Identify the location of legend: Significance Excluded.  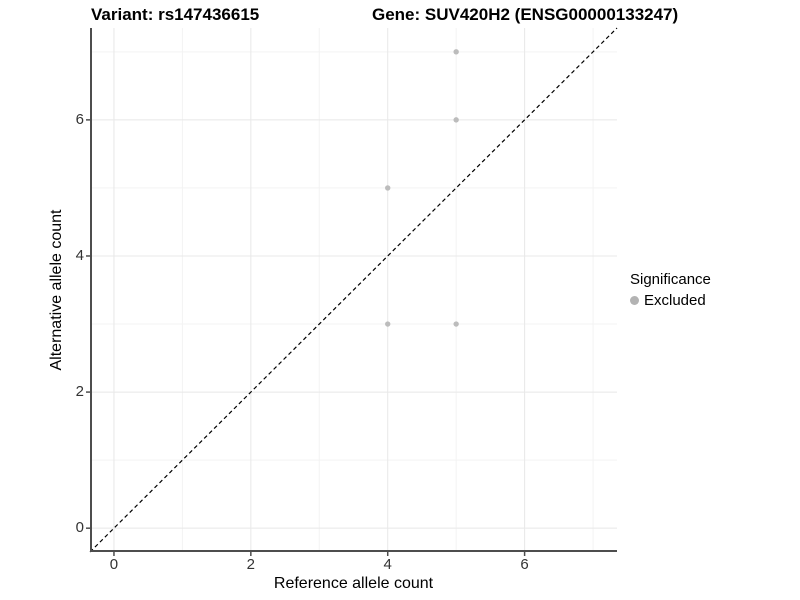
(670, 290).